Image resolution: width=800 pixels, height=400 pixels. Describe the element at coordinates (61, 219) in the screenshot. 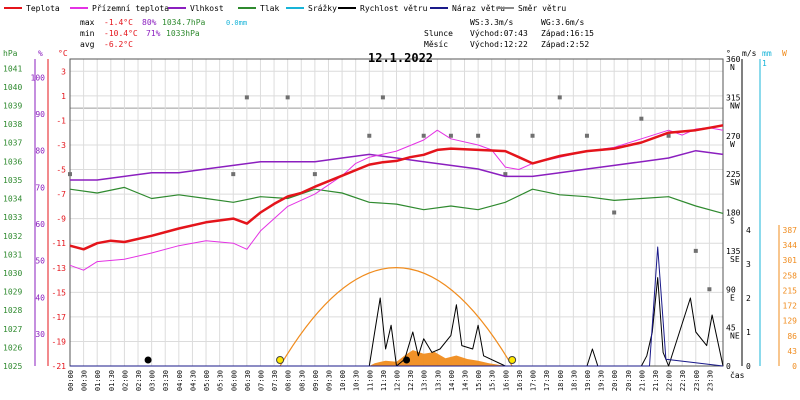

I see `tick-label-temp: -9` at that location.